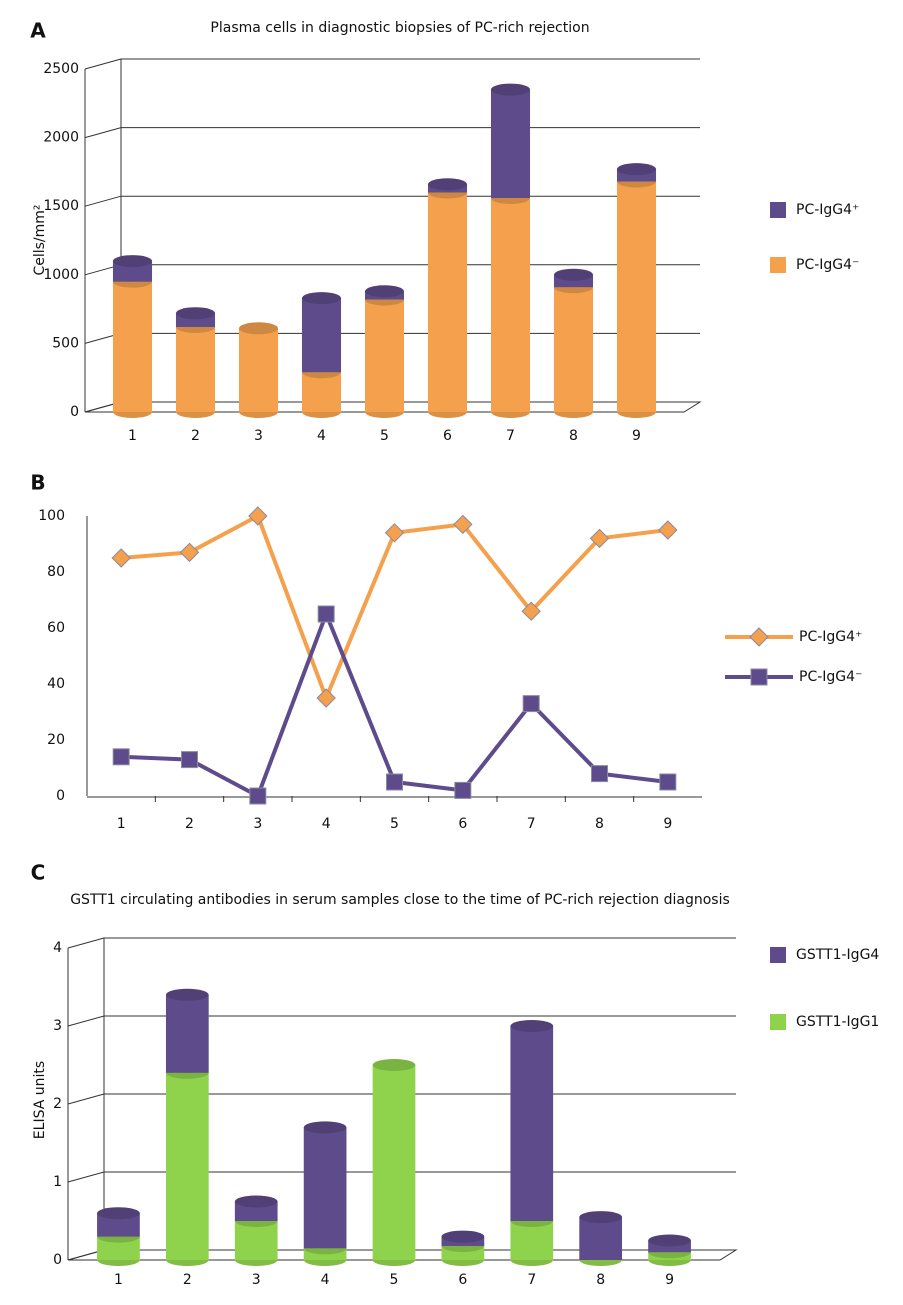  What do you see at coordinates (61, 69) in the screenshot?
I see `y-tick-label: 2500` at bounding box center [61, 69].